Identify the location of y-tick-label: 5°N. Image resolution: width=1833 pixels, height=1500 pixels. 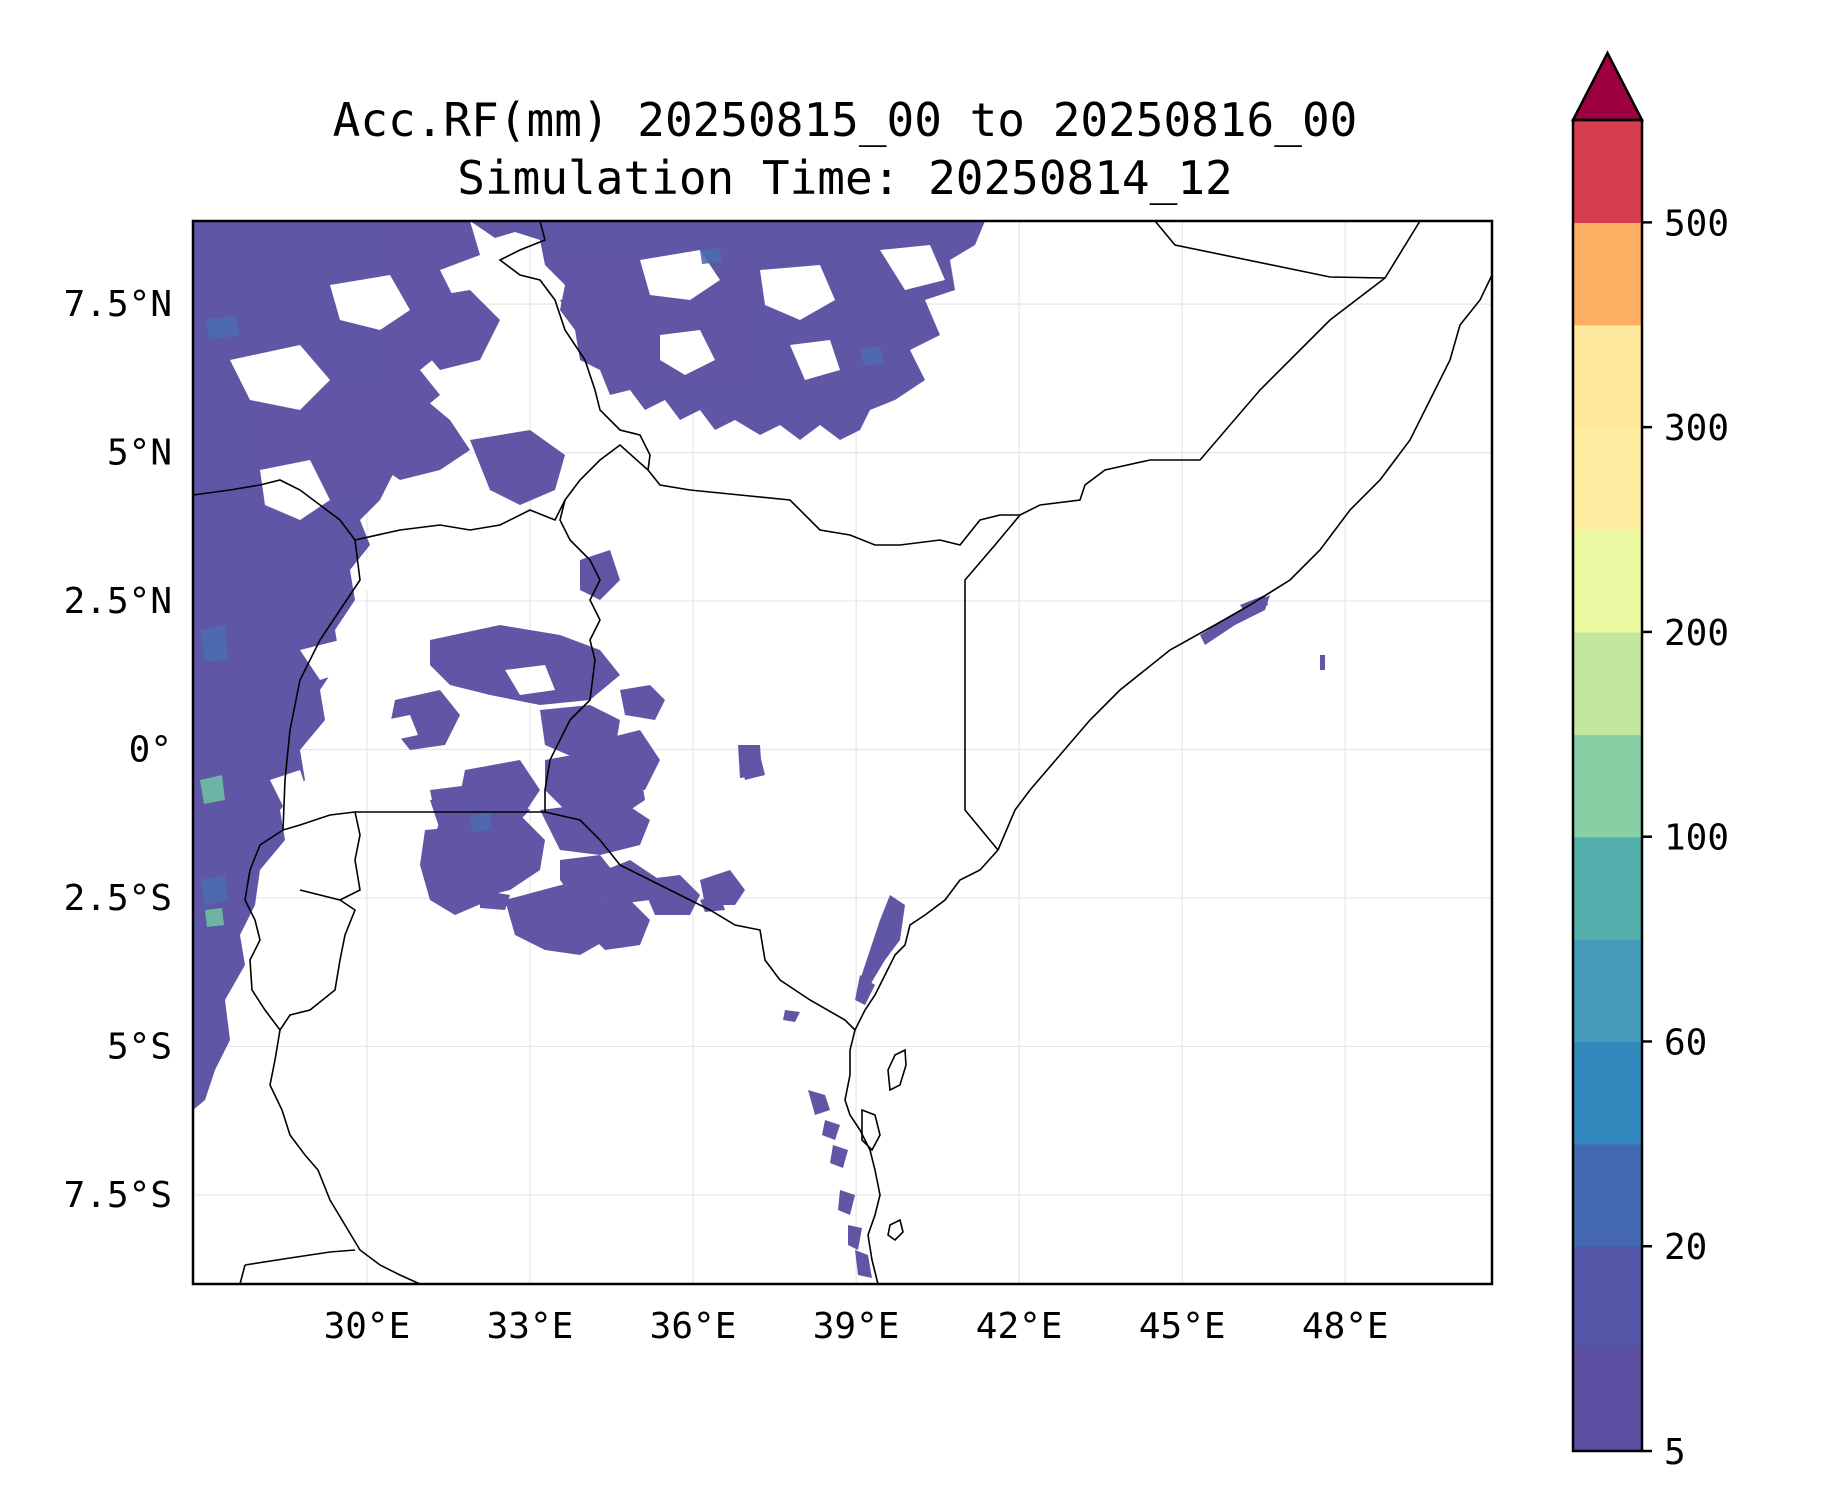
(139, 453).